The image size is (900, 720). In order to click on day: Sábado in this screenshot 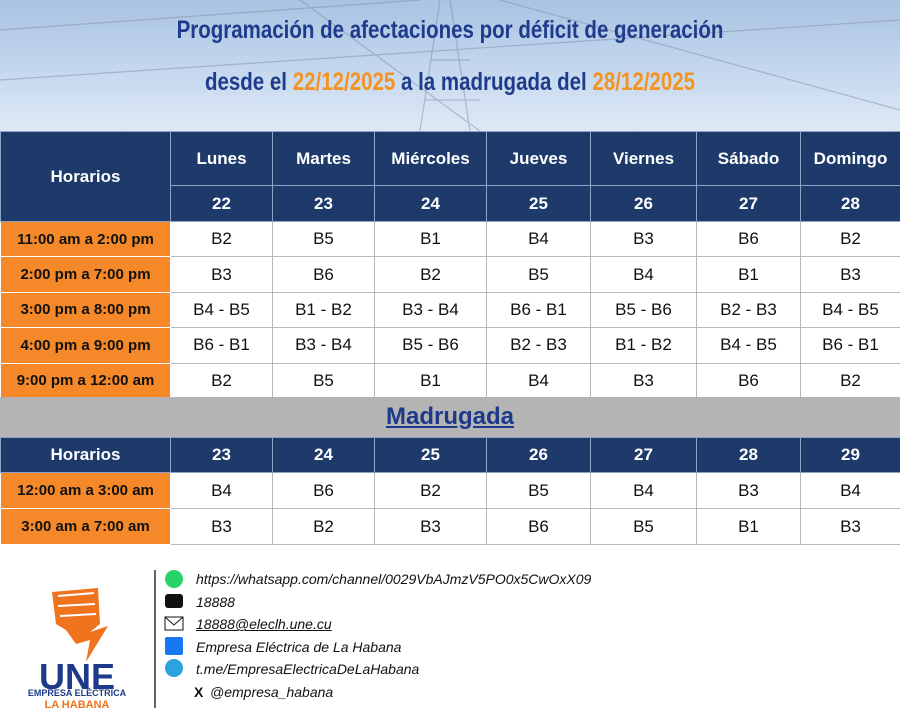, I will do `click(748, 158)`.